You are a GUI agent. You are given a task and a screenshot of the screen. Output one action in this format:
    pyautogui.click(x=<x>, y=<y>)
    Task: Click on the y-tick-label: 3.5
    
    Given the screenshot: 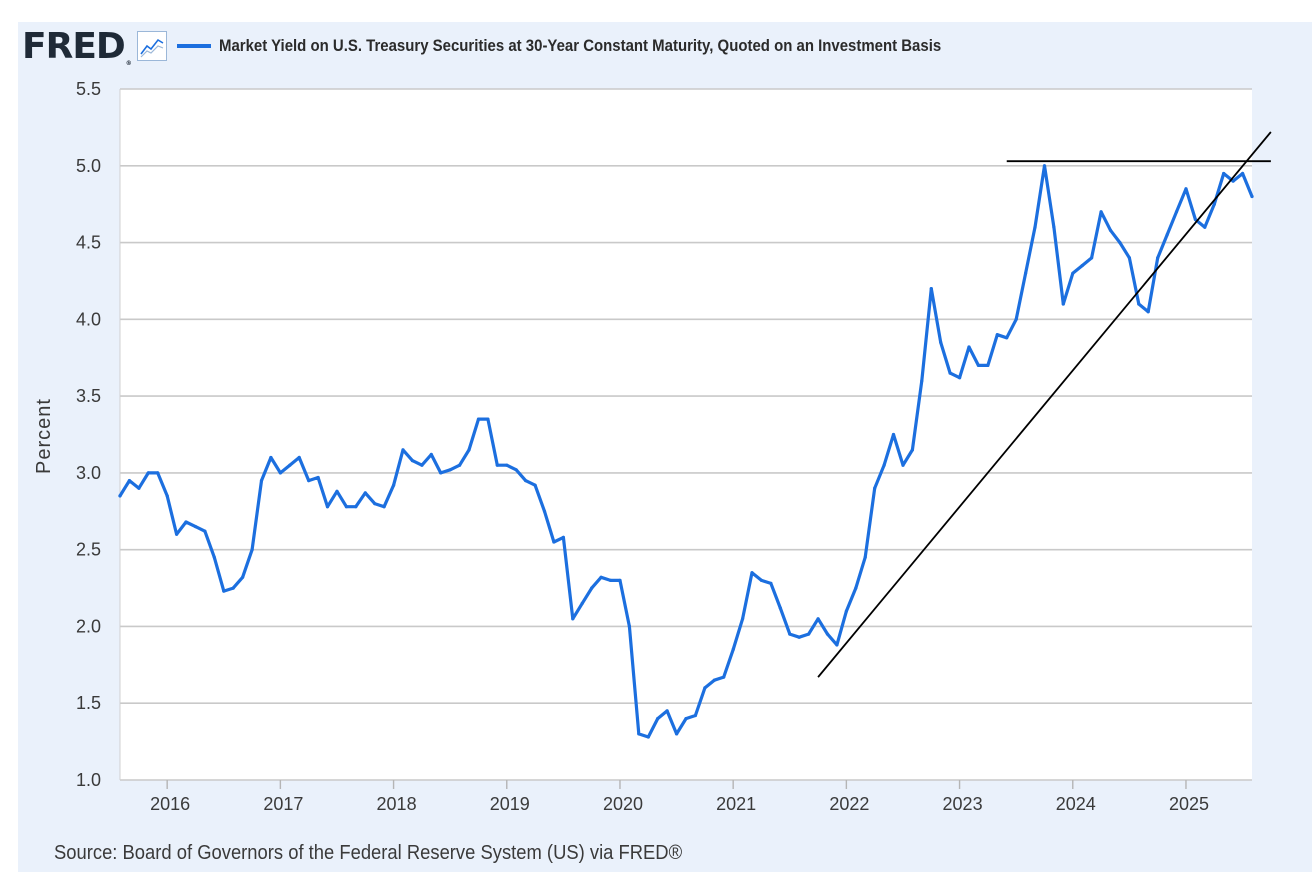 What is the action you would take?
    pyautogui.click(x=88, y=396)
    